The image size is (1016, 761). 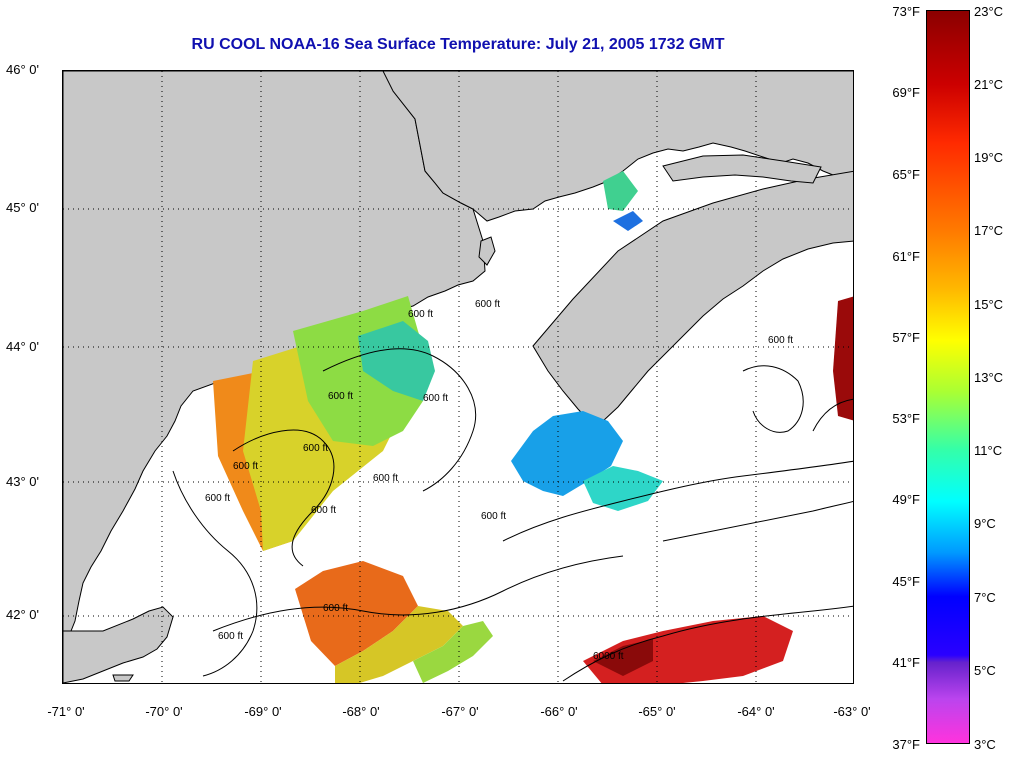 I want to click on sst-bay-fundy-green, so click(x=620, y=191).